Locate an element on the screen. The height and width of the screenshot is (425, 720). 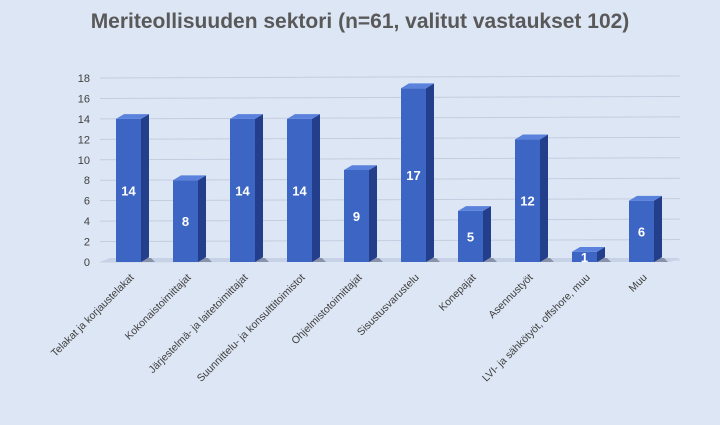
category-label: Muu is located at coordinates (638, 283).